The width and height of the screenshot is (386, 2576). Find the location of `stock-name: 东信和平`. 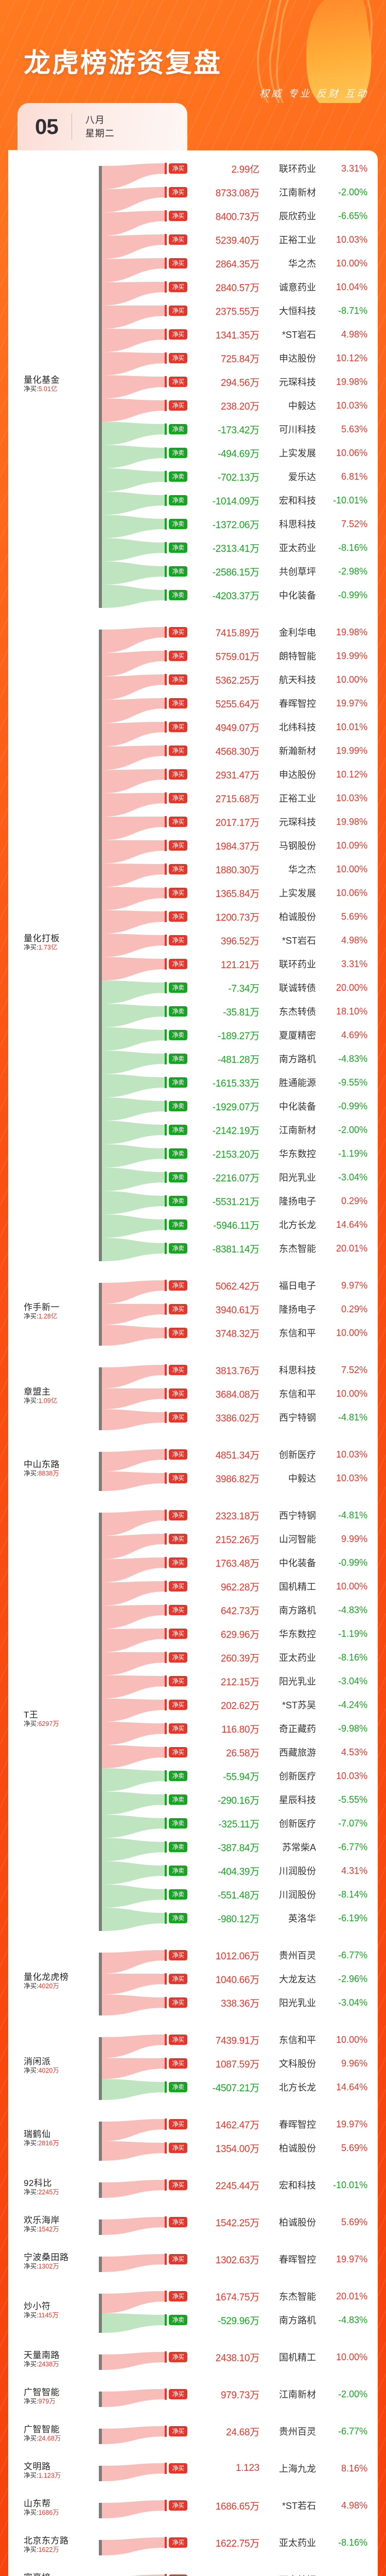

stock-name: 东信和平 is located at coordinates (297, 1333).